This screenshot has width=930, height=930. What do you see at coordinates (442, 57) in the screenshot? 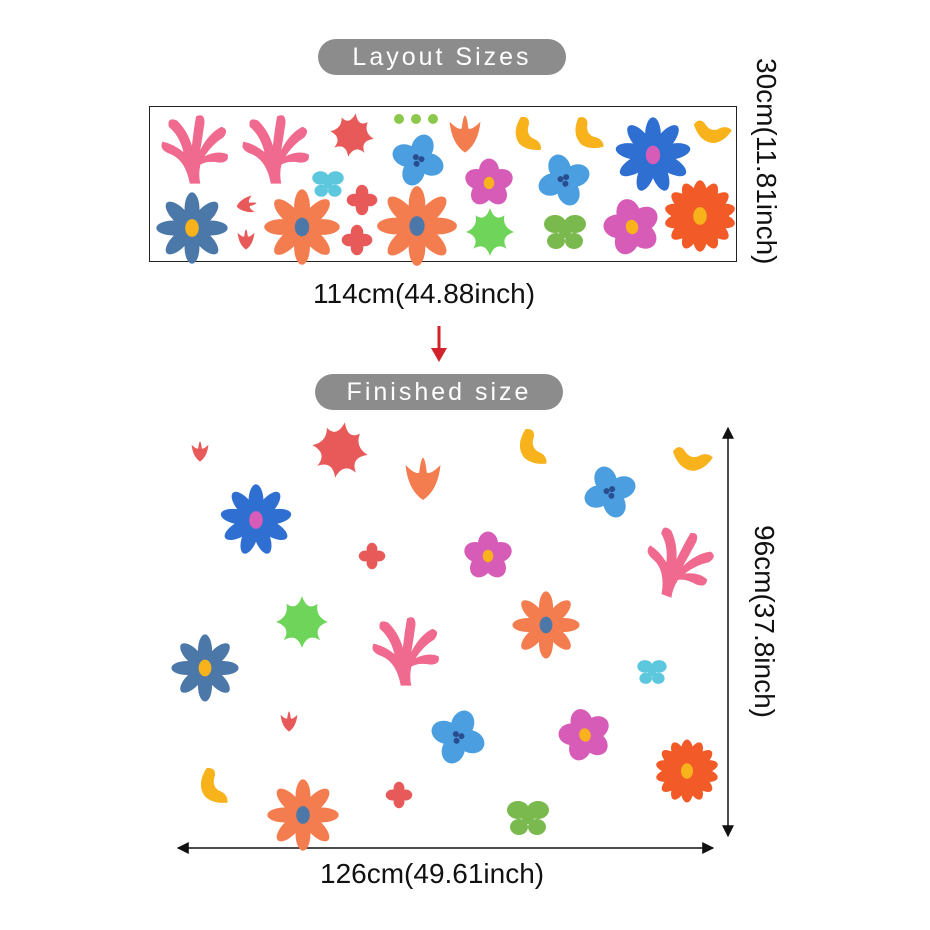
I see `layout-sizes-label: Layout Sizes` at bounding box center [442, 57].